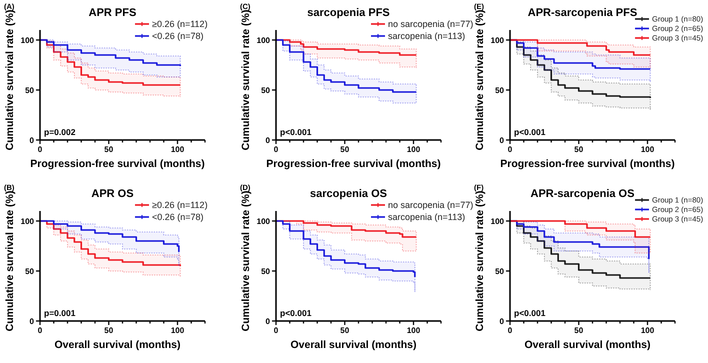  I want to click on chart-title: sarcopenia PFS, so click(348, 13).